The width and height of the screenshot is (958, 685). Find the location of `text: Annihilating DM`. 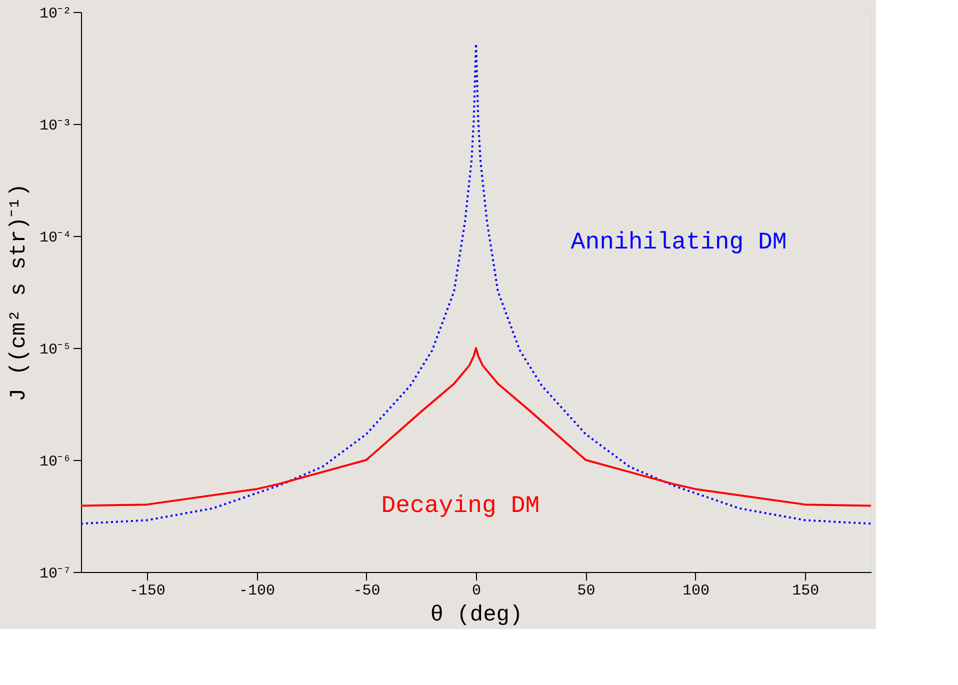

text: Annihilating DM is located at coordinates (678, 243).